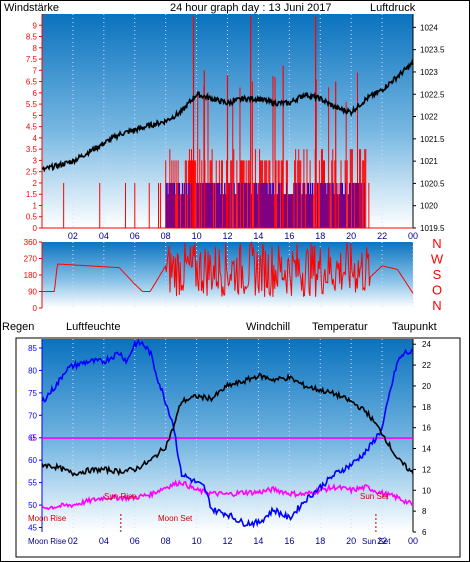  What do you see at coordinates (426, 407) in the screenshot?
I see `temperature-y-tick-label: 18` at bounding box center [426, 407].